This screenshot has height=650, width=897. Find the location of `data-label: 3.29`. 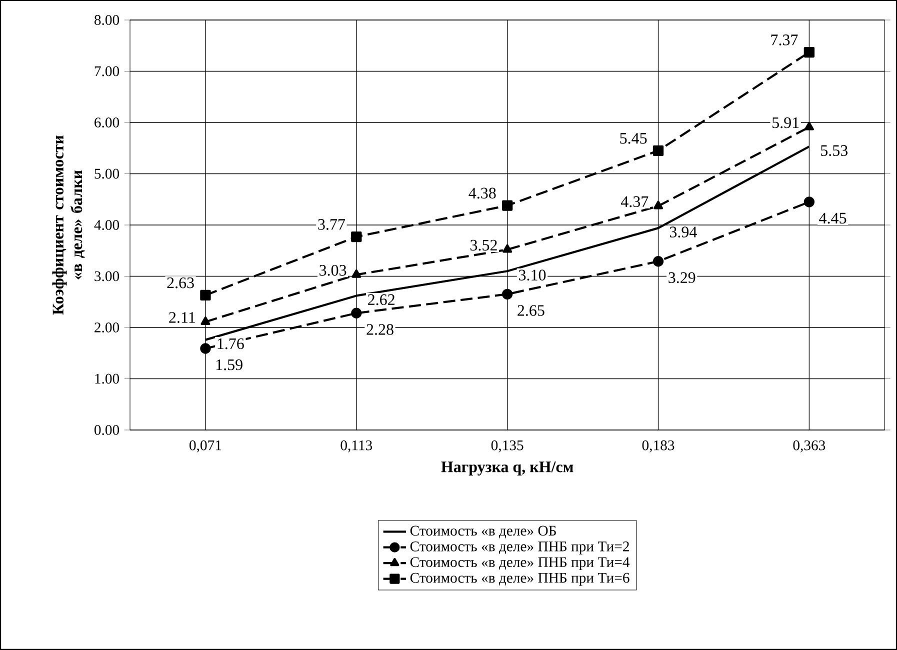

data-label: 3.29 is located at coordinates (682, 278).